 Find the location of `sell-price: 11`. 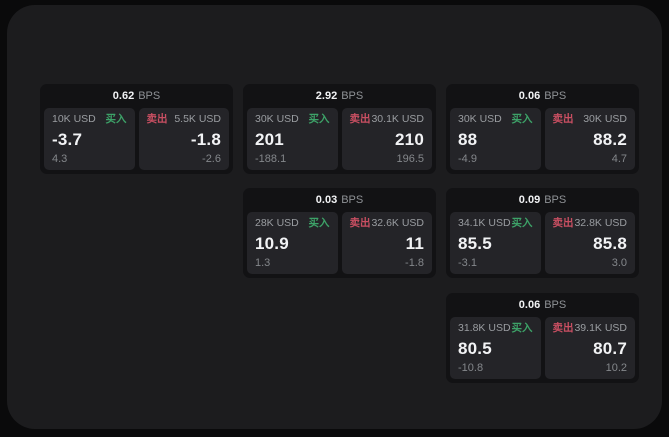

sell-price: 11 is located at coordinates (414, 244).